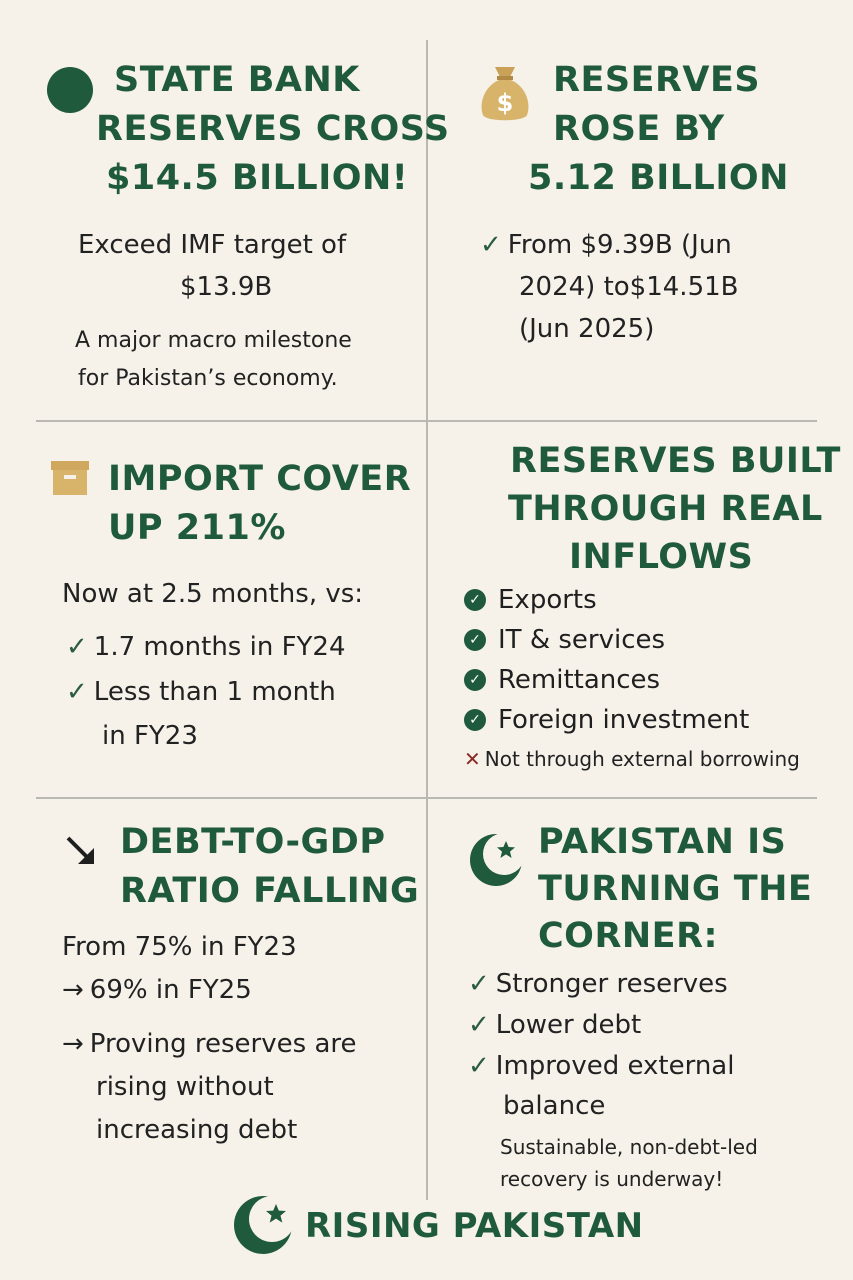  I want to click on panel4-title-line1: RESERVES BUILT, so click(675, 461).